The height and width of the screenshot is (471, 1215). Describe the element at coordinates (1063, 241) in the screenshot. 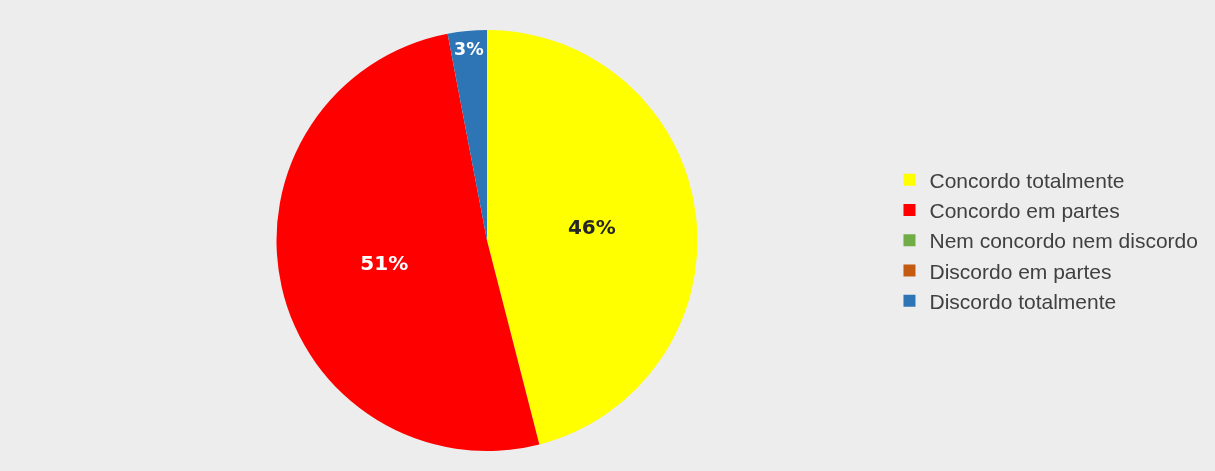

I see `legend-label: Nem concordo nem discordo` at that location.